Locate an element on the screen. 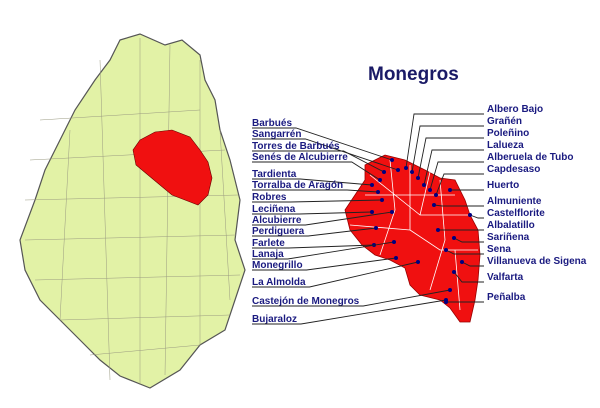 The height and width of the screenshot is (408, 600). place-label: Monegrillo is located at coordinates (277, 265).